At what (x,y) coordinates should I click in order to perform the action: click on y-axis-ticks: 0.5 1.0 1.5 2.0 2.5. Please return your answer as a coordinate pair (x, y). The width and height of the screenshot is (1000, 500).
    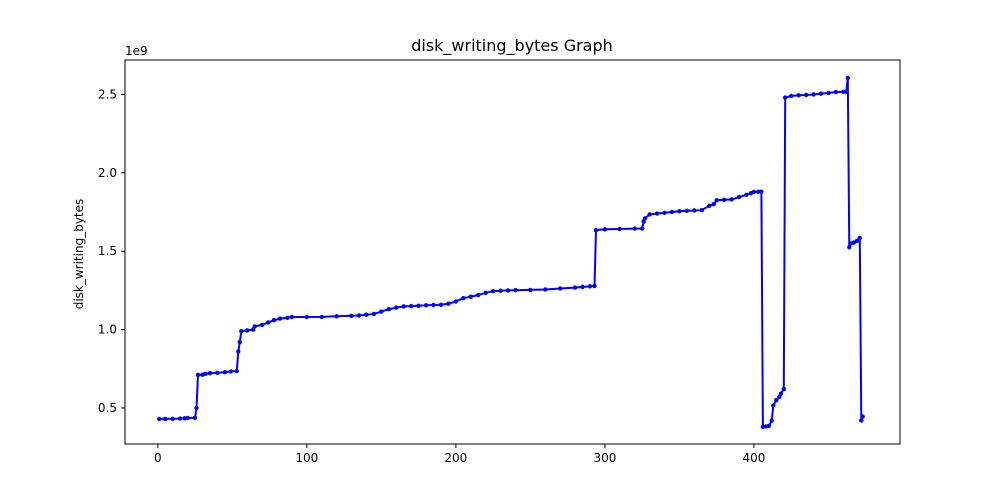
    Looking at the image, I should click on (111, 251).